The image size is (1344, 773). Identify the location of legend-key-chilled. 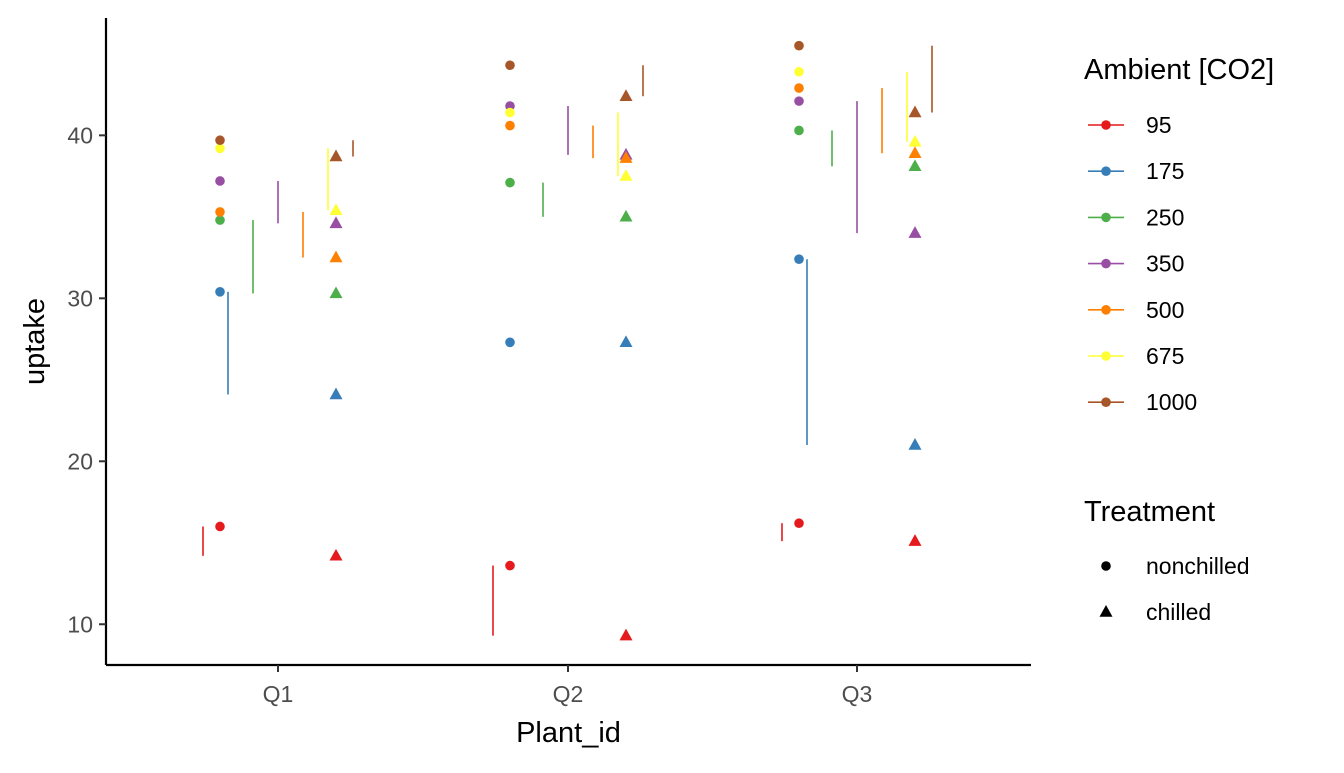
(1106, 611).